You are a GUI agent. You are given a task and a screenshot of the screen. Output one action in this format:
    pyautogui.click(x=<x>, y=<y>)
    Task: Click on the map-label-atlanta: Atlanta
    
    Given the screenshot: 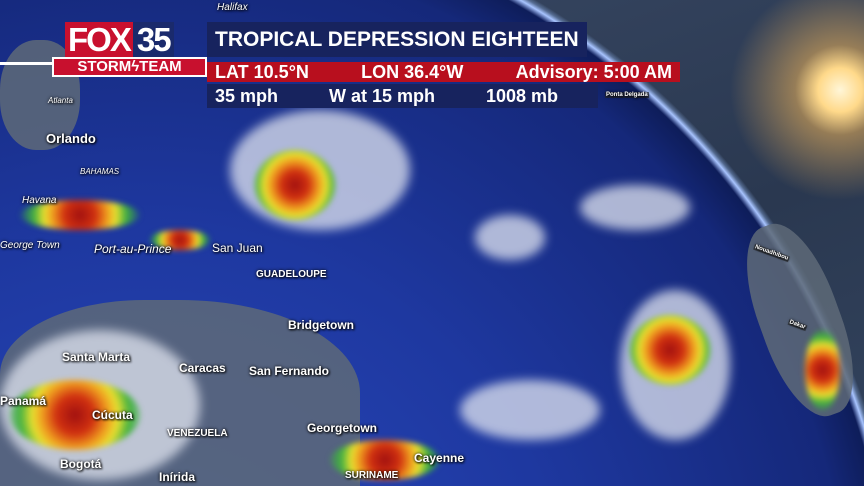 What is the action you would take?
    pyautogui.click(x=60, y=100)
    